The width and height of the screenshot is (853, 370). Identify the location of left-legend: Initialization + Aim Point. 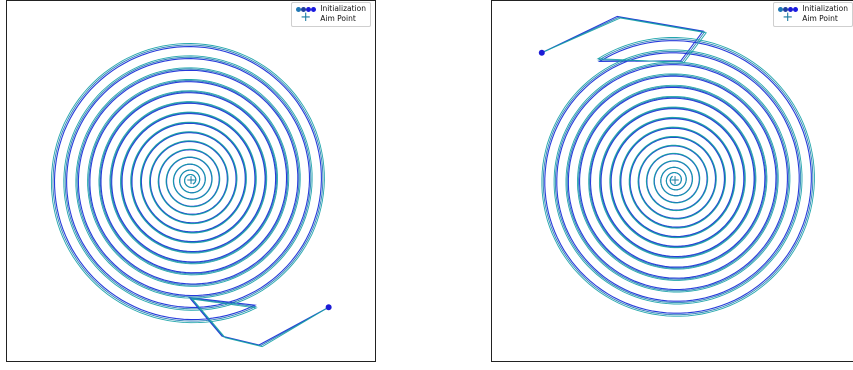
(331, 14).